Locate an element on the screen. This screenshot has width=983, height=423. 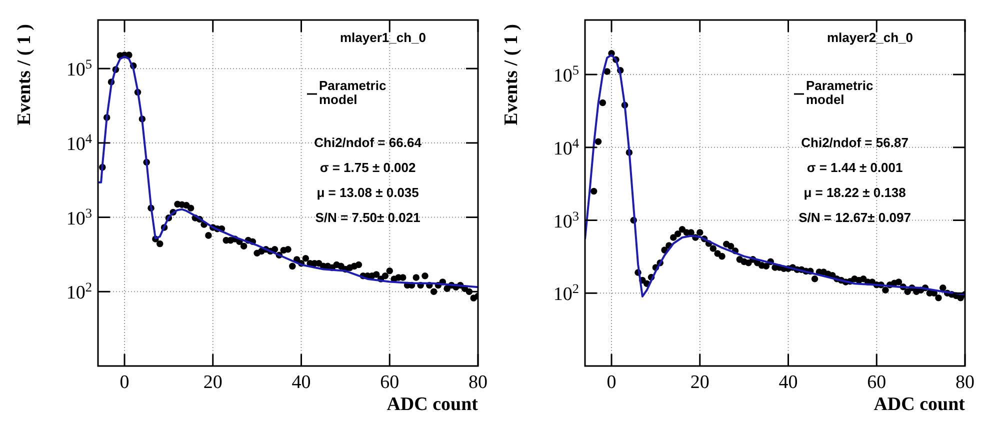
annotation: Chi2/ndof = 66.64 is located at coordinates (368, 142).